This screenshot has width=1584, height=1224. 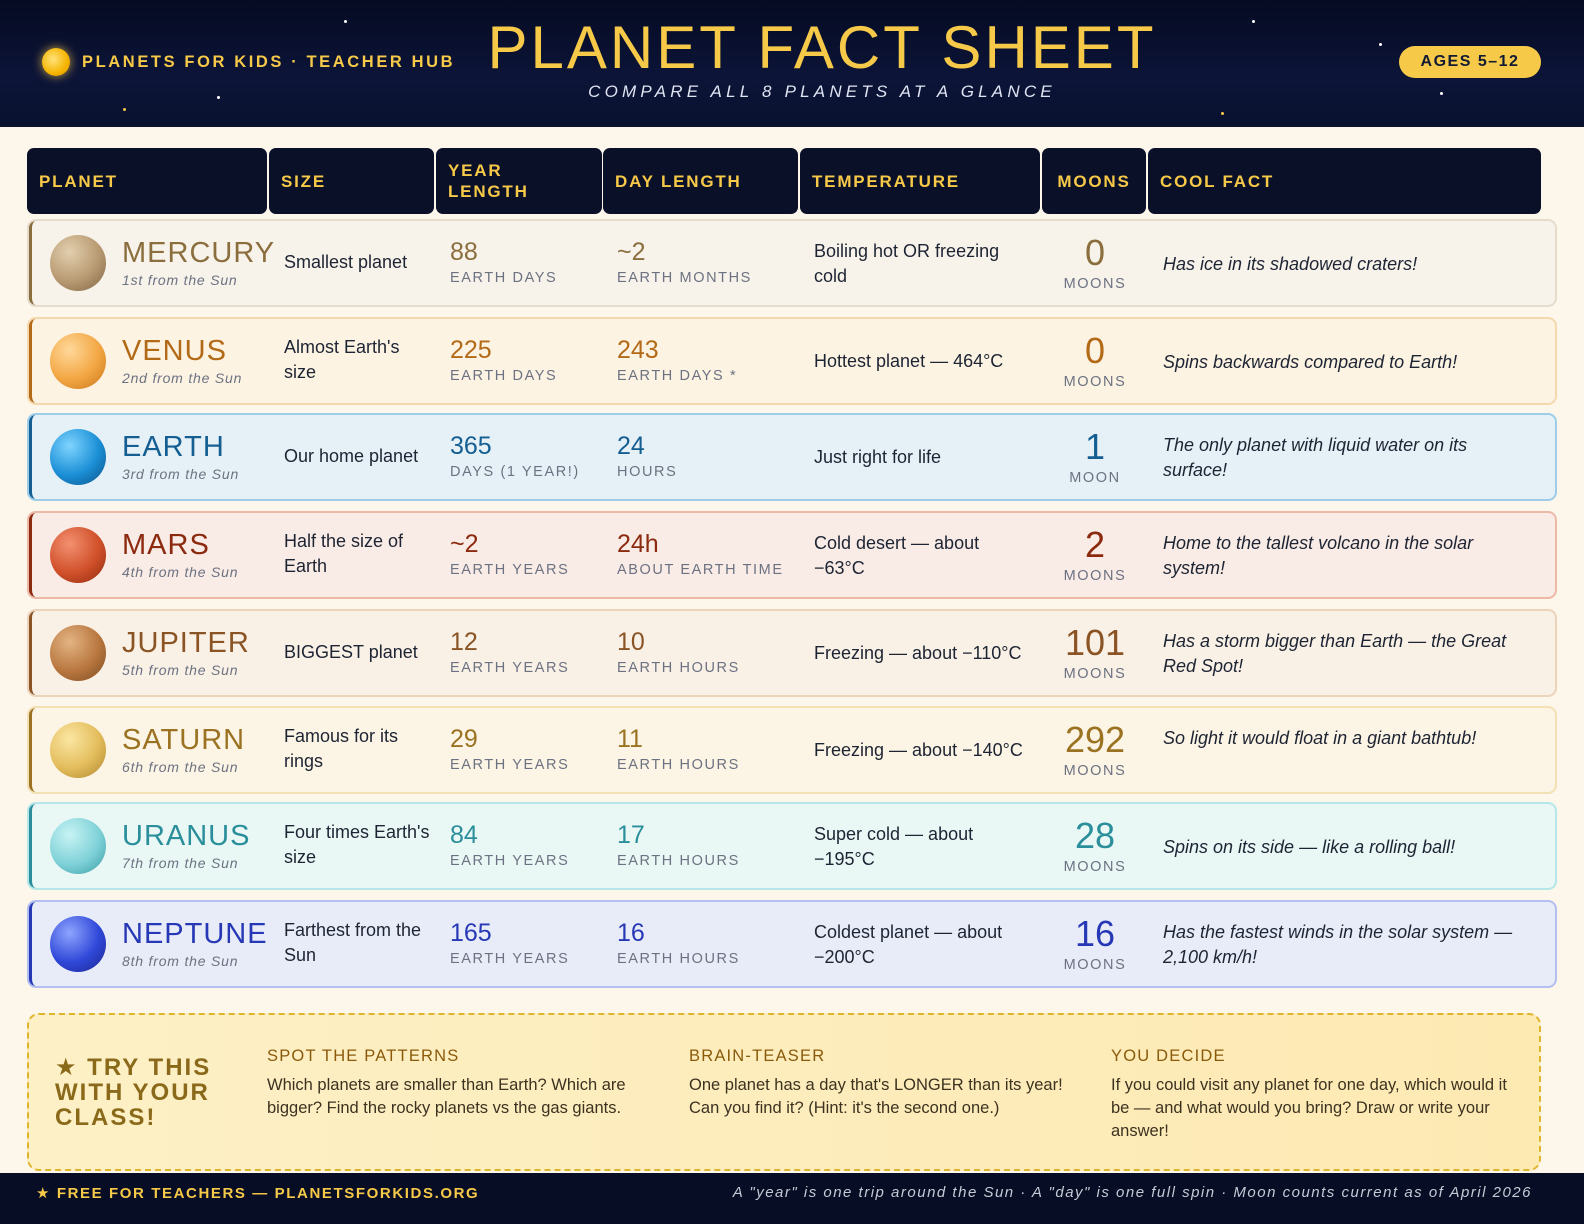 What do you see at coordinates (918, 653) in the screenshot?
I see `temperature: Freezing — about −110°C` at bounding box center [918, 653].